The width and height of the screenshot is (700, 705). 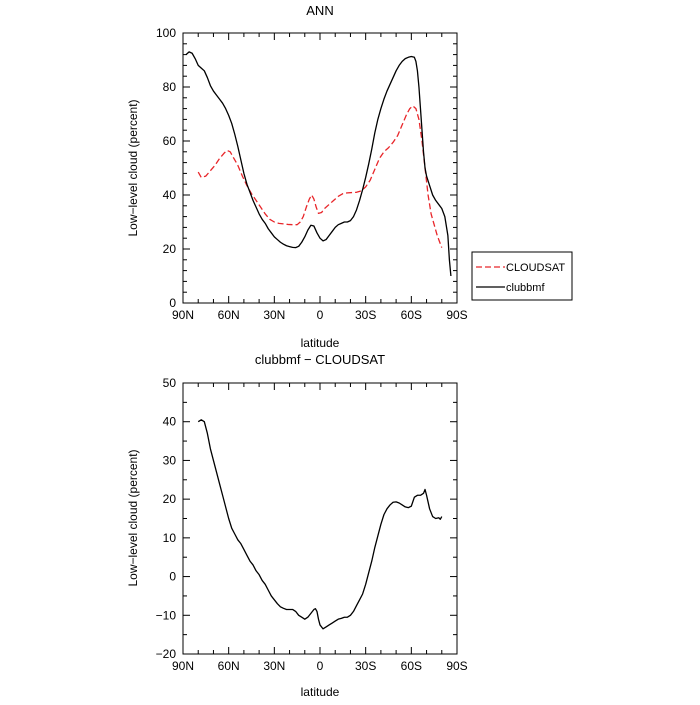 What do you see at coordinates (274, 315) in the screenshot?
I see `ann-x-tick-label: 30N` at bounding box center [274, 315].